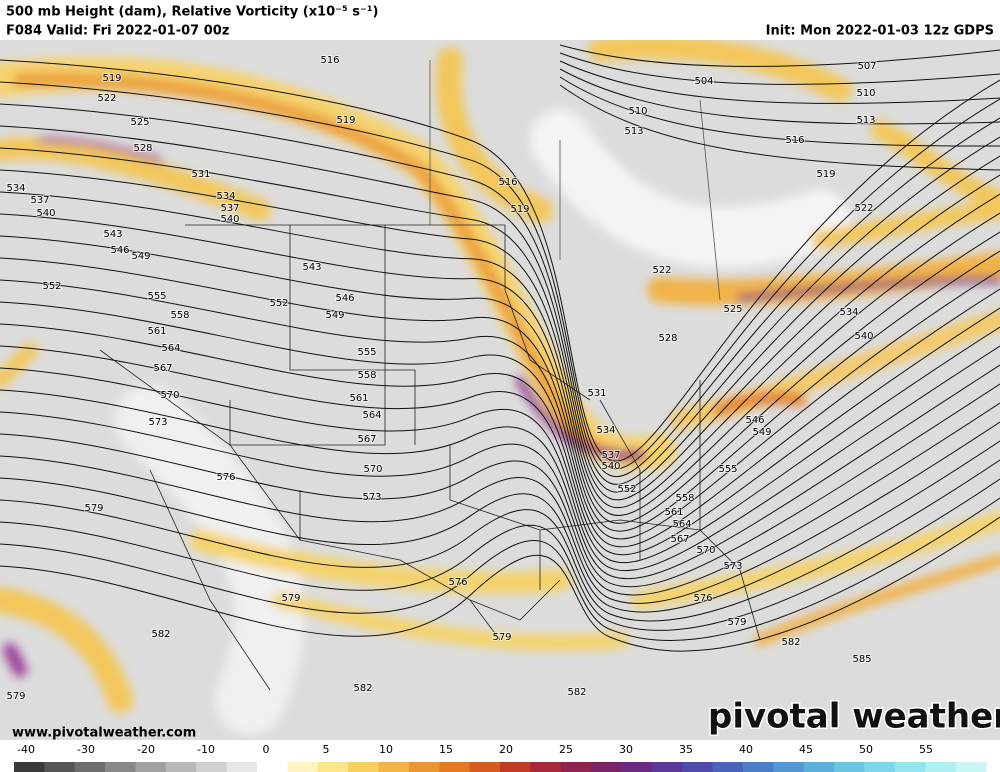  I want to click on contour-label: 537, so click(229, 208).